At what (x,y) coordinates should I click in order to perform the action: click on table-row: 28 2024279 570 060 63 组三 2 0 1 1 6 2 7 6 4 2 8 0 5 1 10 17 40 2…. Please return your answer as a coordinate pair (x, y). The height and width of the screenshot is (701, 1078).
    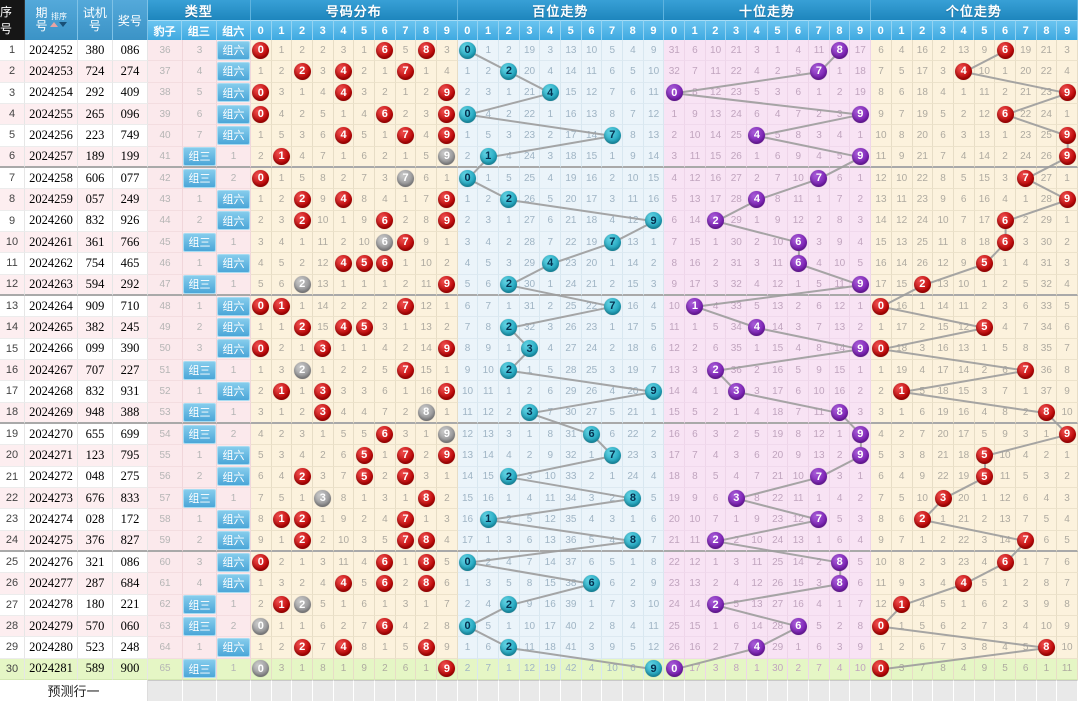
    Looking at the image, I should click on (539, 626).